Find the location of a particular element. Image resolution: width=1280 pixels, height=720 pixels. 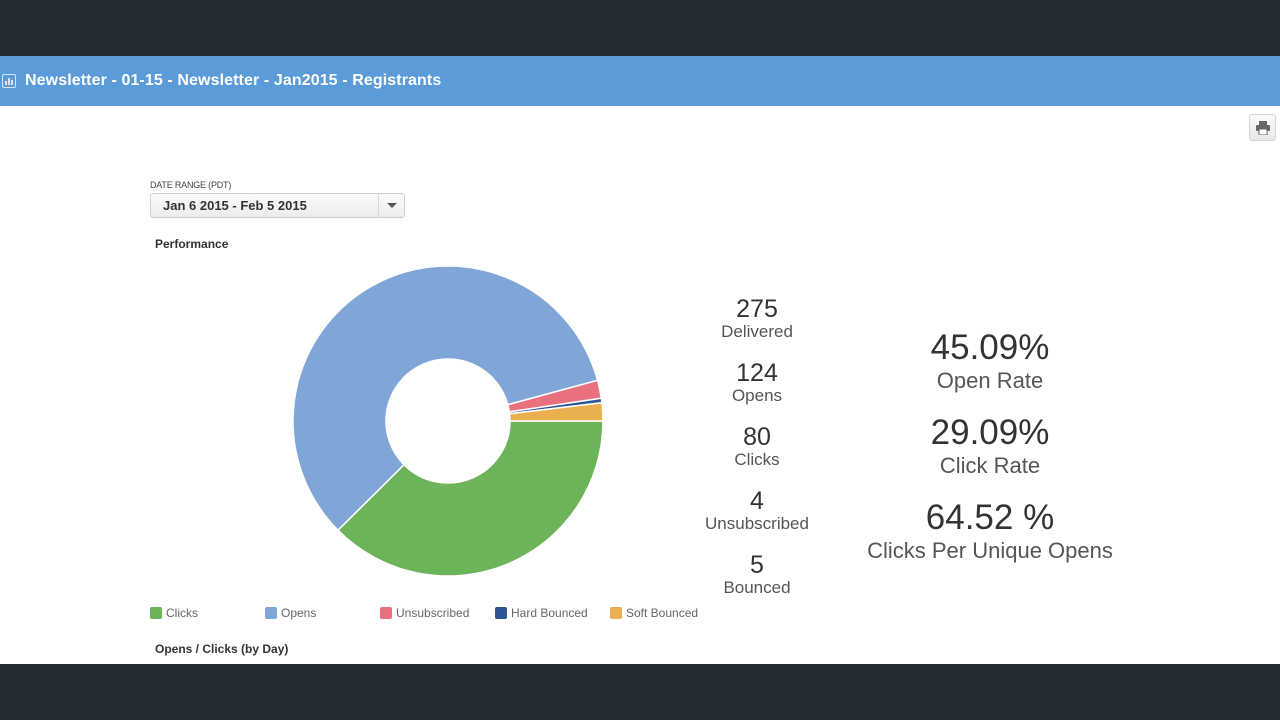

legend-item-opens: Opens is located at coordinates (290, 613).